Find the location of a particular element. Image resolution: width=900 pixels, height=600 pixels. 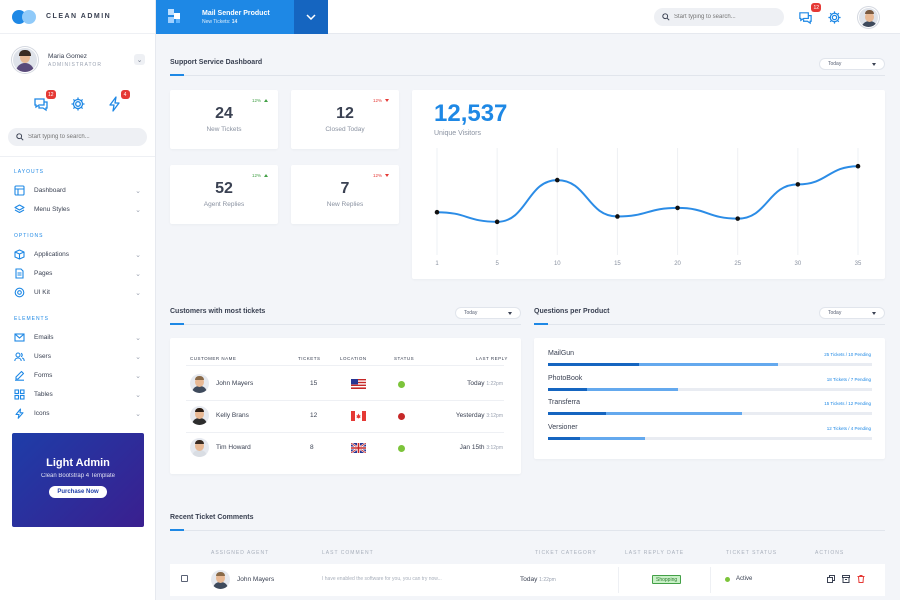

promo-subtitle: Clean Bootstrap 4 Template is located at coordinates (78, 476).